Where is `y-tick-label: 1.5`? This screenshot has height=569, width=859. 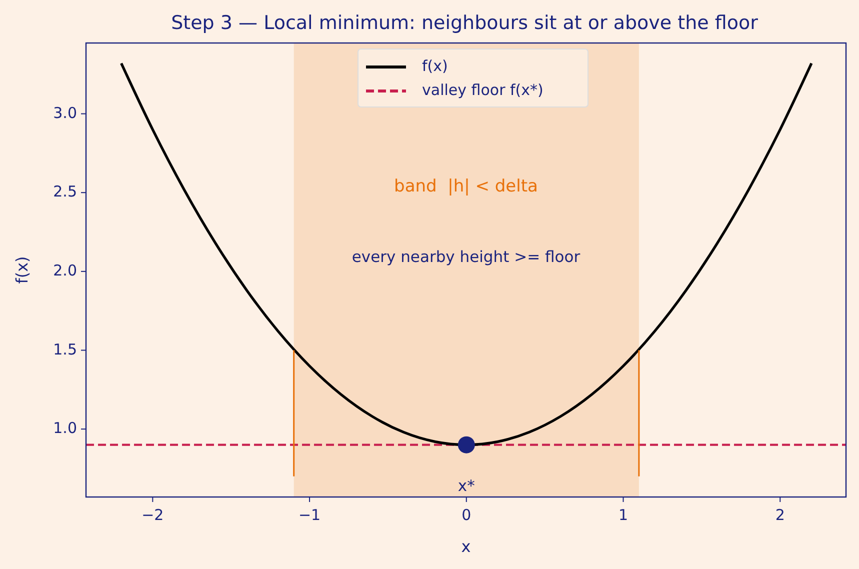 y-tick-label: 1.5 is located at coordinates (65, 349).